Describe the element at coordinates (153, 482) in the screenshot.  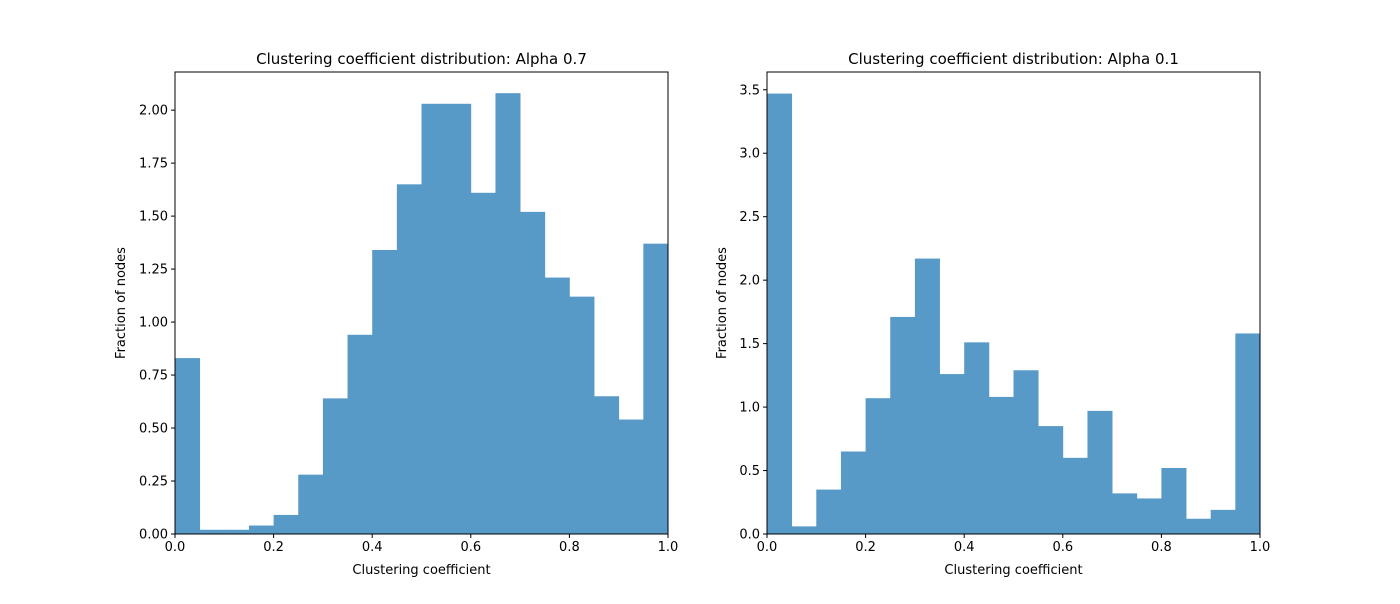
I see `y-tick-label: 0.25` at that location.